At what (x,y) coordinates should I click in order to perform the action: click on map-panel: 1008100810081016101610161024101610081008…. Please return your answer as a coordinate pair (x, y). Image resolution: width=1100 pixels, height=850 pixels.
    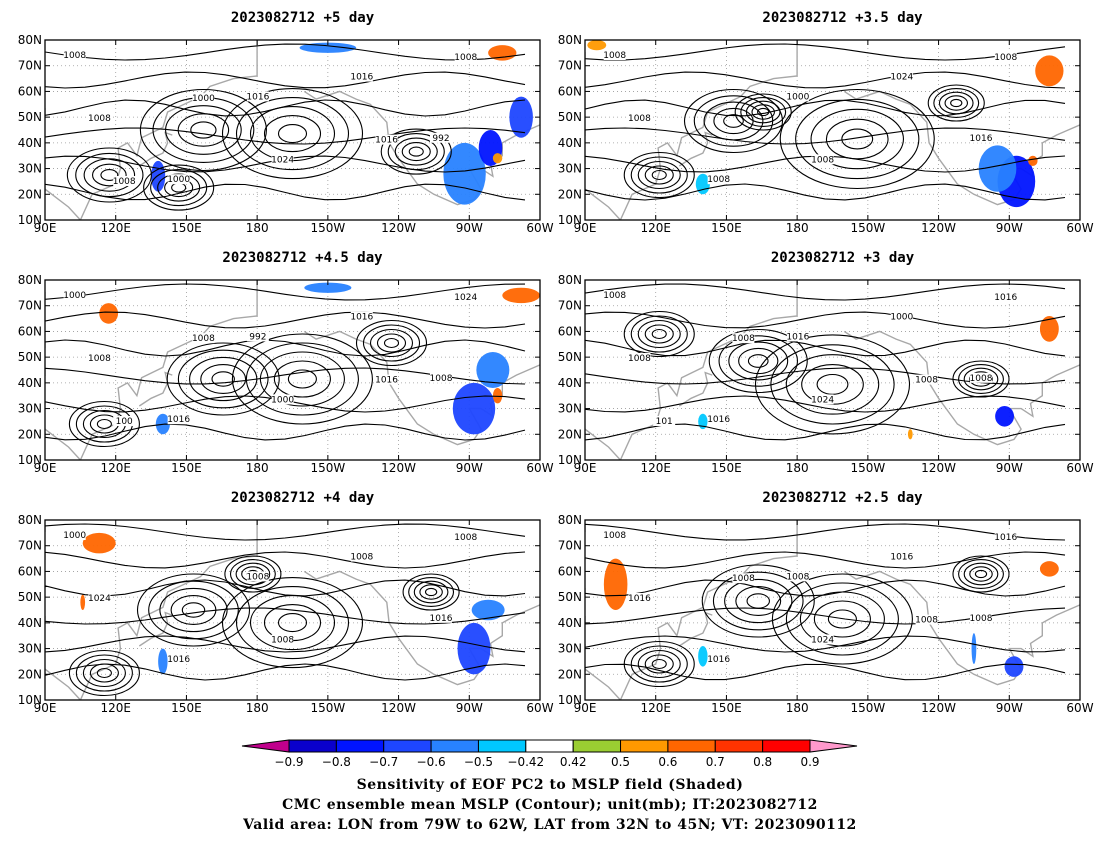
    Looking at the image, I should click on (826, 602).